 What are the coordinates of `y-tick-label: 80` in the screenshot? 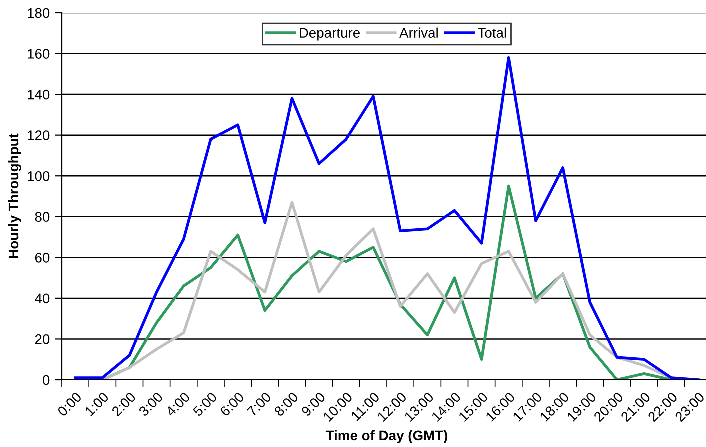 It's located at (42, 217).